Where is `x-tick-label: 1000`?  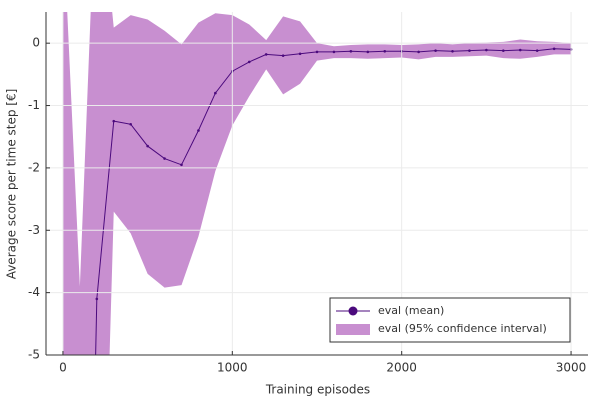
x-tick-label: 1000 is located at coordinates (232, 368).